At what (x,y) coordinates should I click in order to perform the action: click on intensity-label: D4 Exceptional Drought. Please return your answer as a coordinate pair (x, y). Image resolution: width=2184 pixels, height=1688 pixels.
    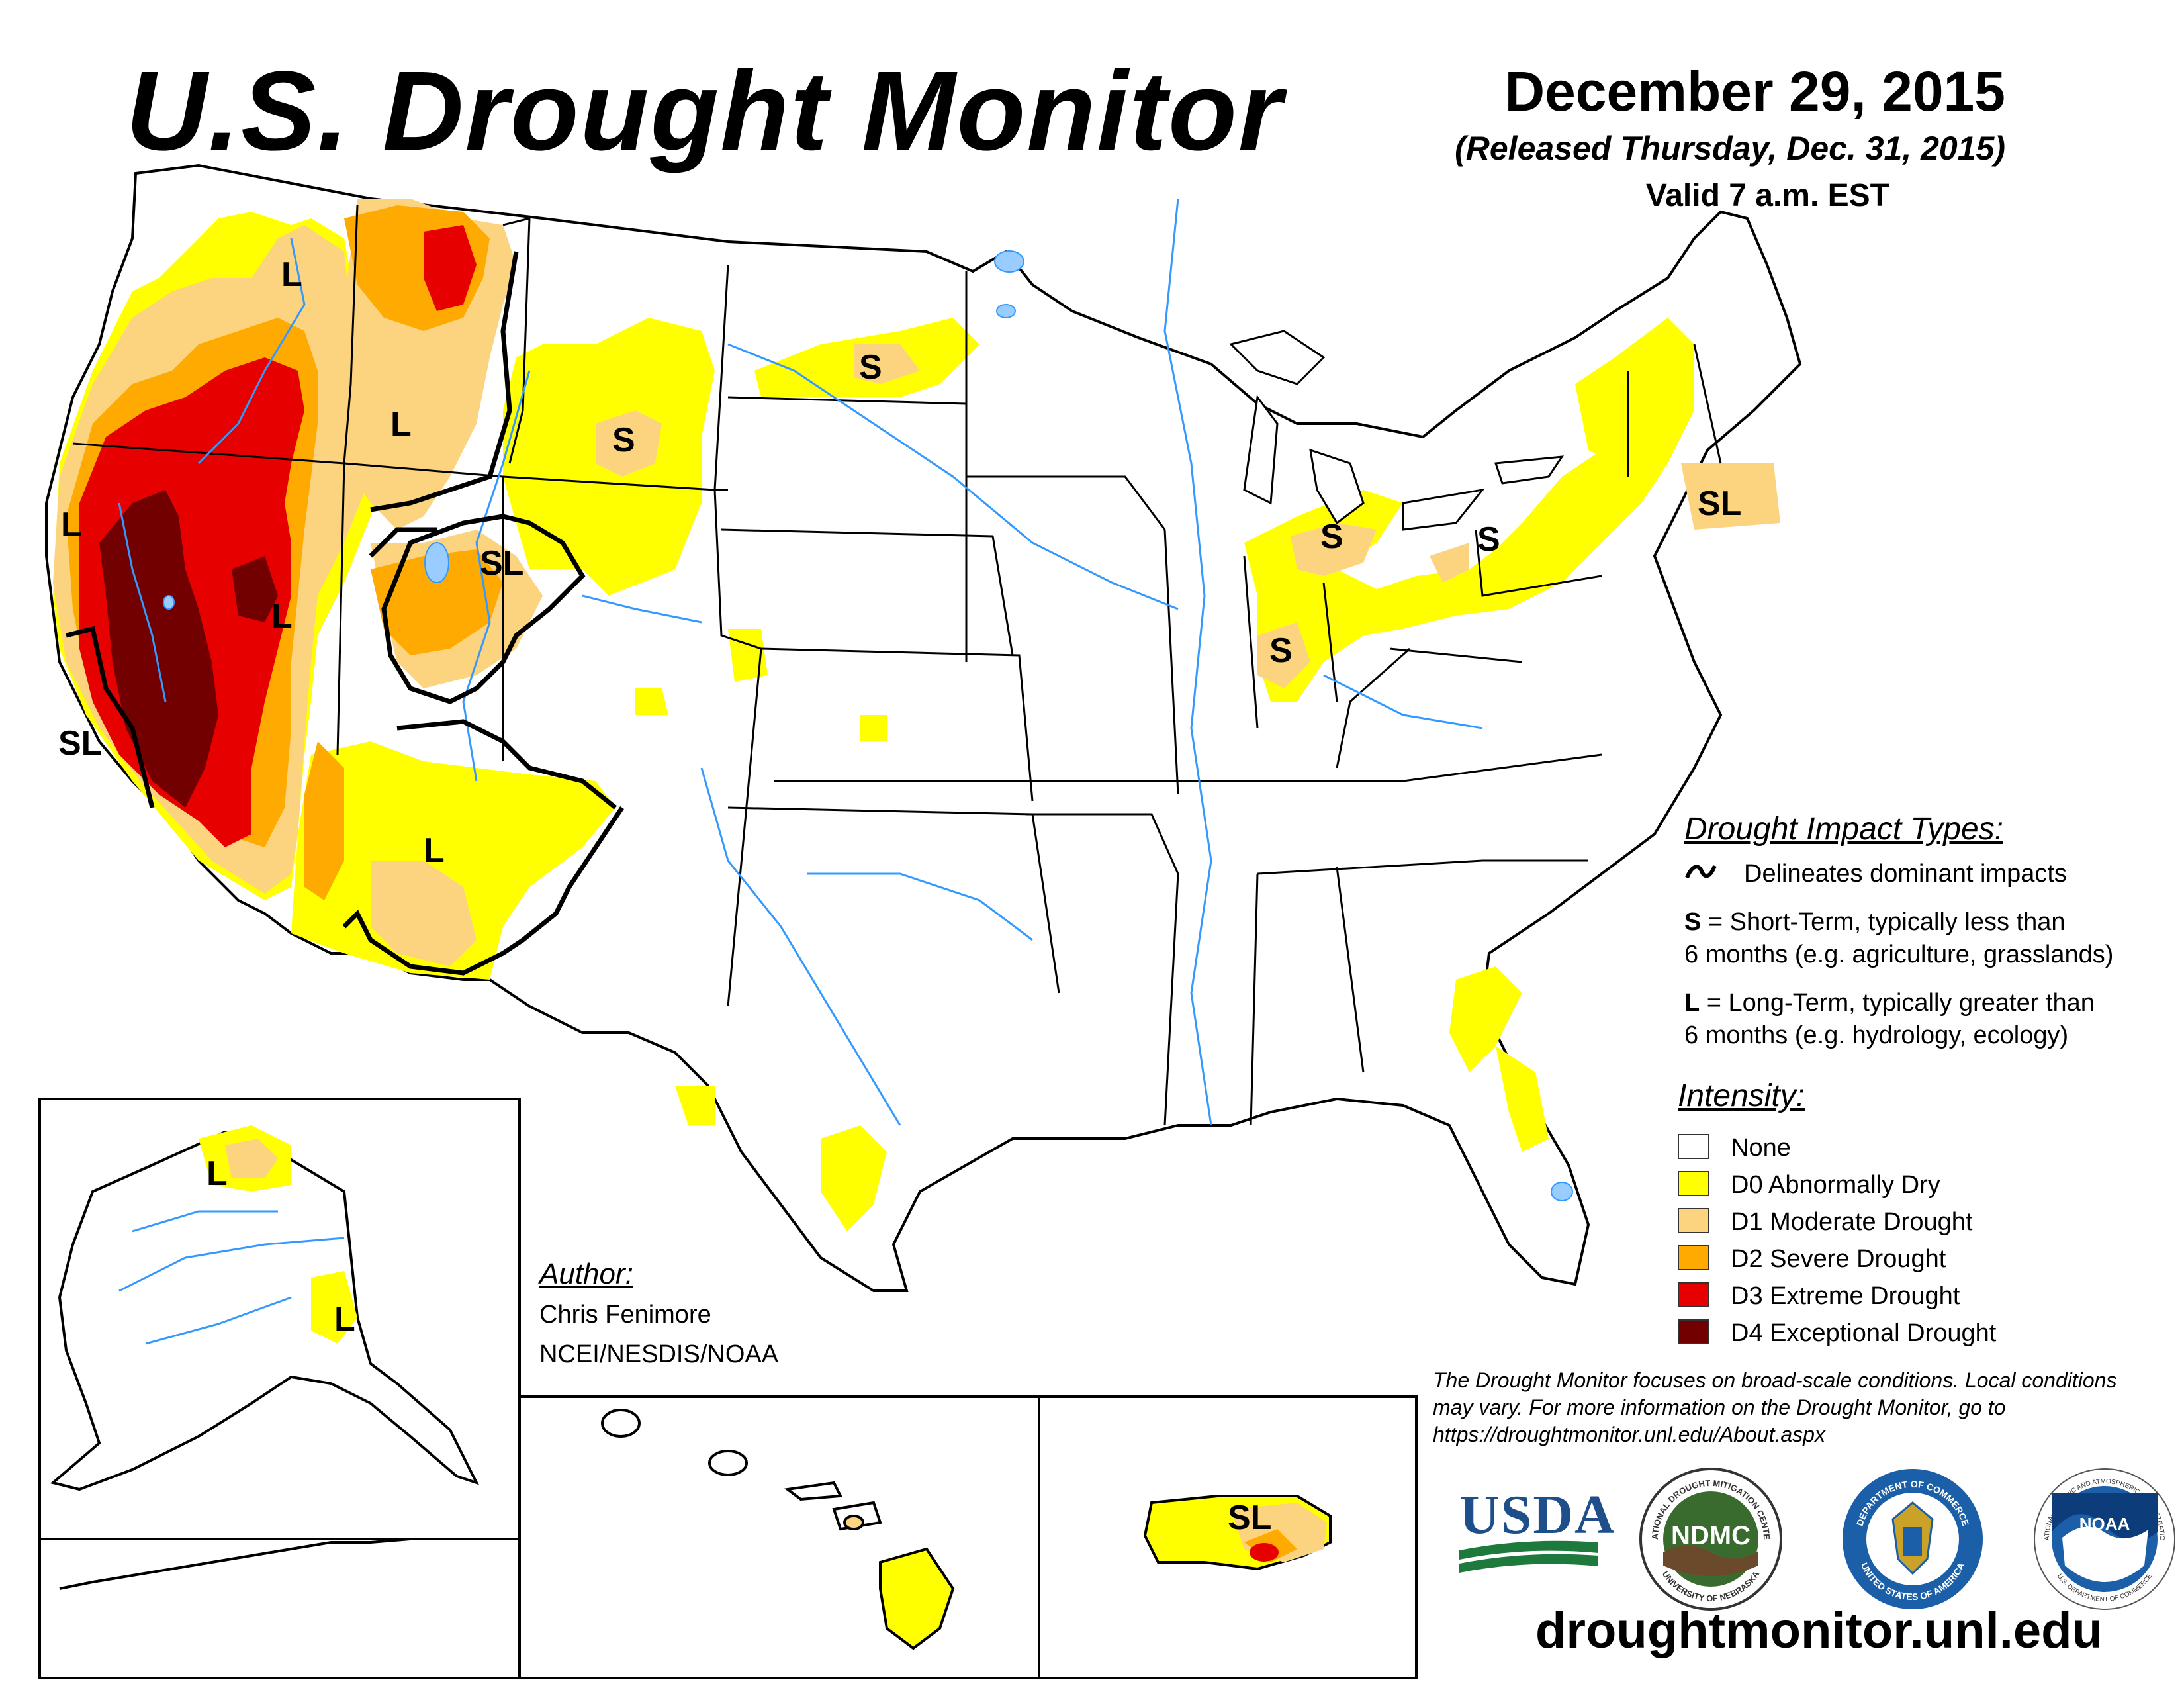
    Looking at the image, I should click on (1864, 1333).